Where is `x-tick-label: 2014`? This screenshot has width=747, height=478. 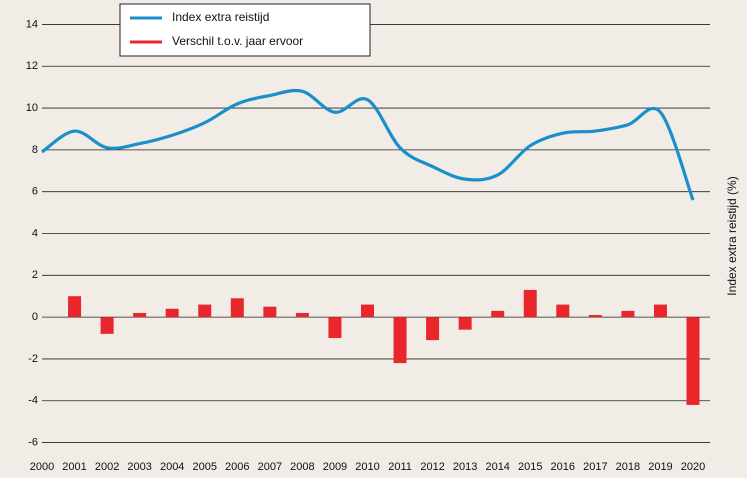
x-tick-label: 2014 is located at coordinates (497, 467).